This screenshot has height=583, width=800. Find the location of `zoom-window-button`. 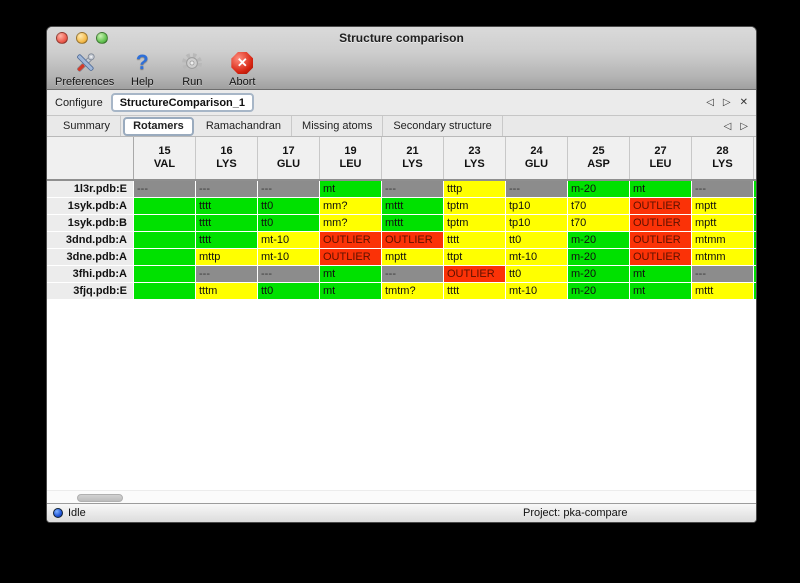

zoom-window-button is located at coordinates (102, 38).